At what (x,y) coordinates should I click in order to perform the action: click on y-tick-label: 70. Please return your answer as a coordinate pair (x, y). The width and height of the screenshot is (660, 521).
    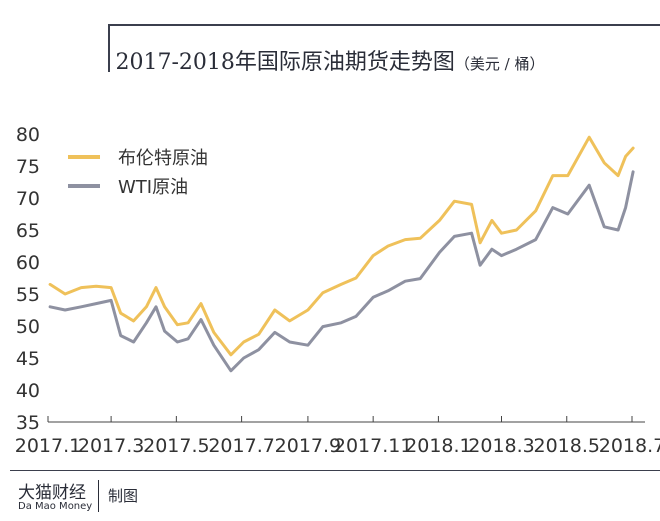
    Looking at the image, I should click on (28, 199).